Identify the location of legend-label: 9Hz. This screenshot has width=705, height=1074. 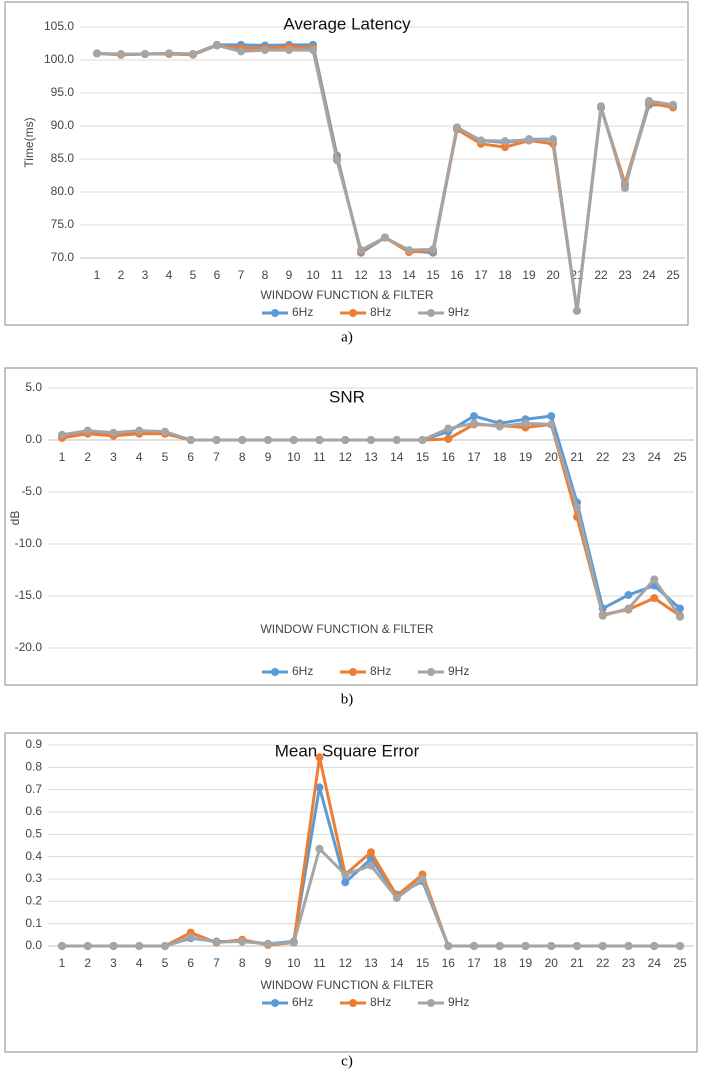
(458, 671).